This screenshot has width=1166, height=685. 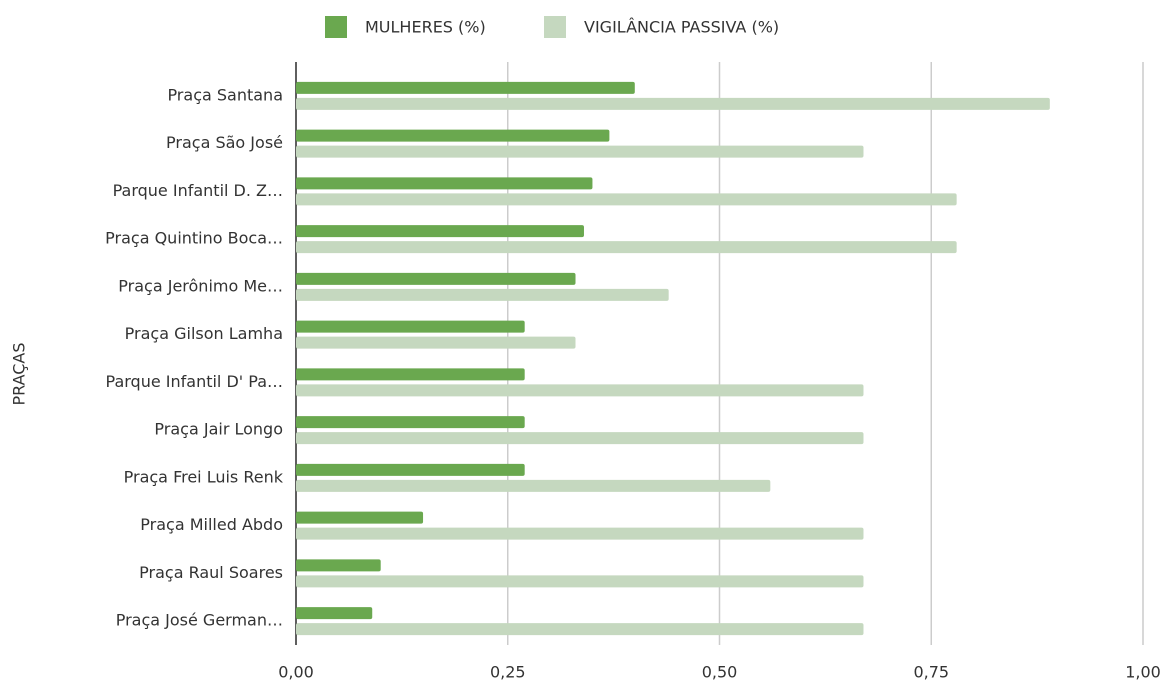 What do you see at coordinates (211, 524) in the screenshot?
I see `y-tick-label: Praça Milled Abdo` at bounding box center [211, 524].